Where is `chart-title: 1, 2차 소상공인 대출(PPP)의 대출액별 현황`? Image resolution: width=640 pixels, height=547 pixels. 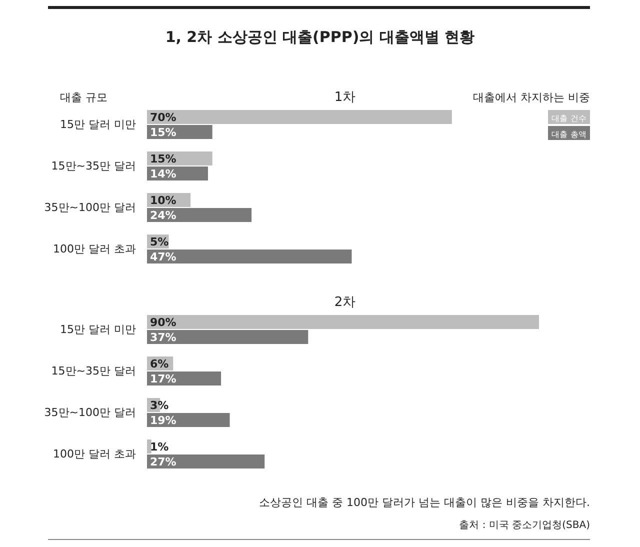 chart-title: 1, 2차 소상공인 대출(PPP)의 대출액별 현황 is located at coordinates (320, 37).